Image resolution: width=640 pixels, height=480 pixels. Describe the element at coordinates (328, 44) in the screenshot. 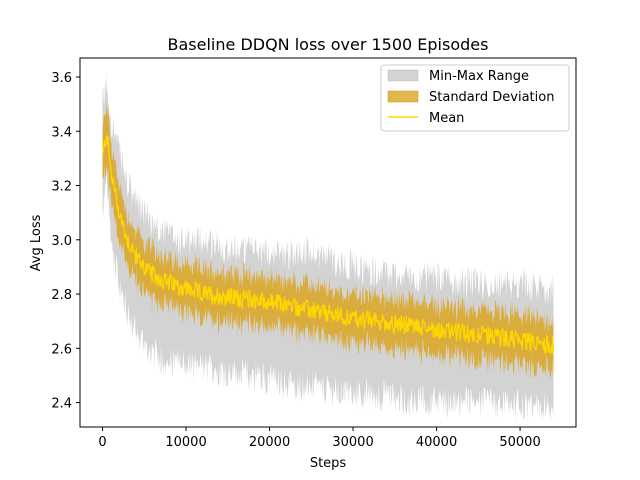

I see `chart-title: Baseline DDQN loss over 1500 Episodes` at that location.